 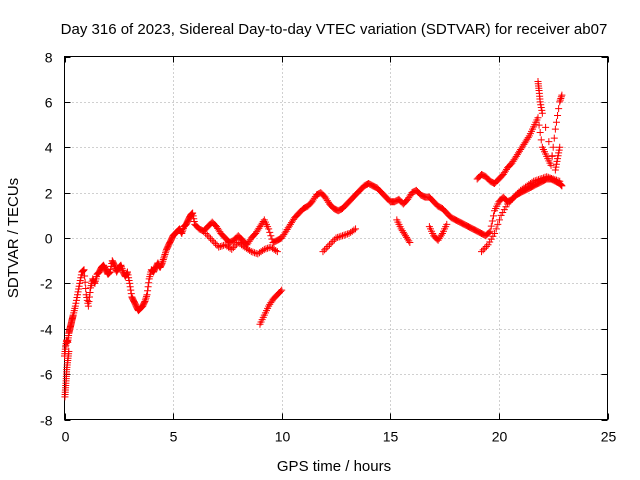 I want to click on x-axis-label: GPS time / hours, so click(x=334, y=466).